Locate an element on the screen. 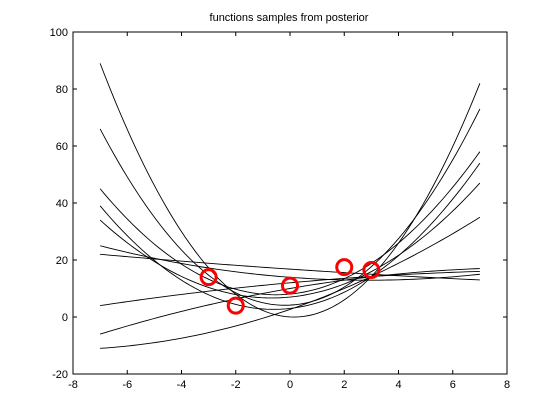 The width and height of the screenshot is (560, 420). x-tick-label: 6 is located at coordinates (453, 385).